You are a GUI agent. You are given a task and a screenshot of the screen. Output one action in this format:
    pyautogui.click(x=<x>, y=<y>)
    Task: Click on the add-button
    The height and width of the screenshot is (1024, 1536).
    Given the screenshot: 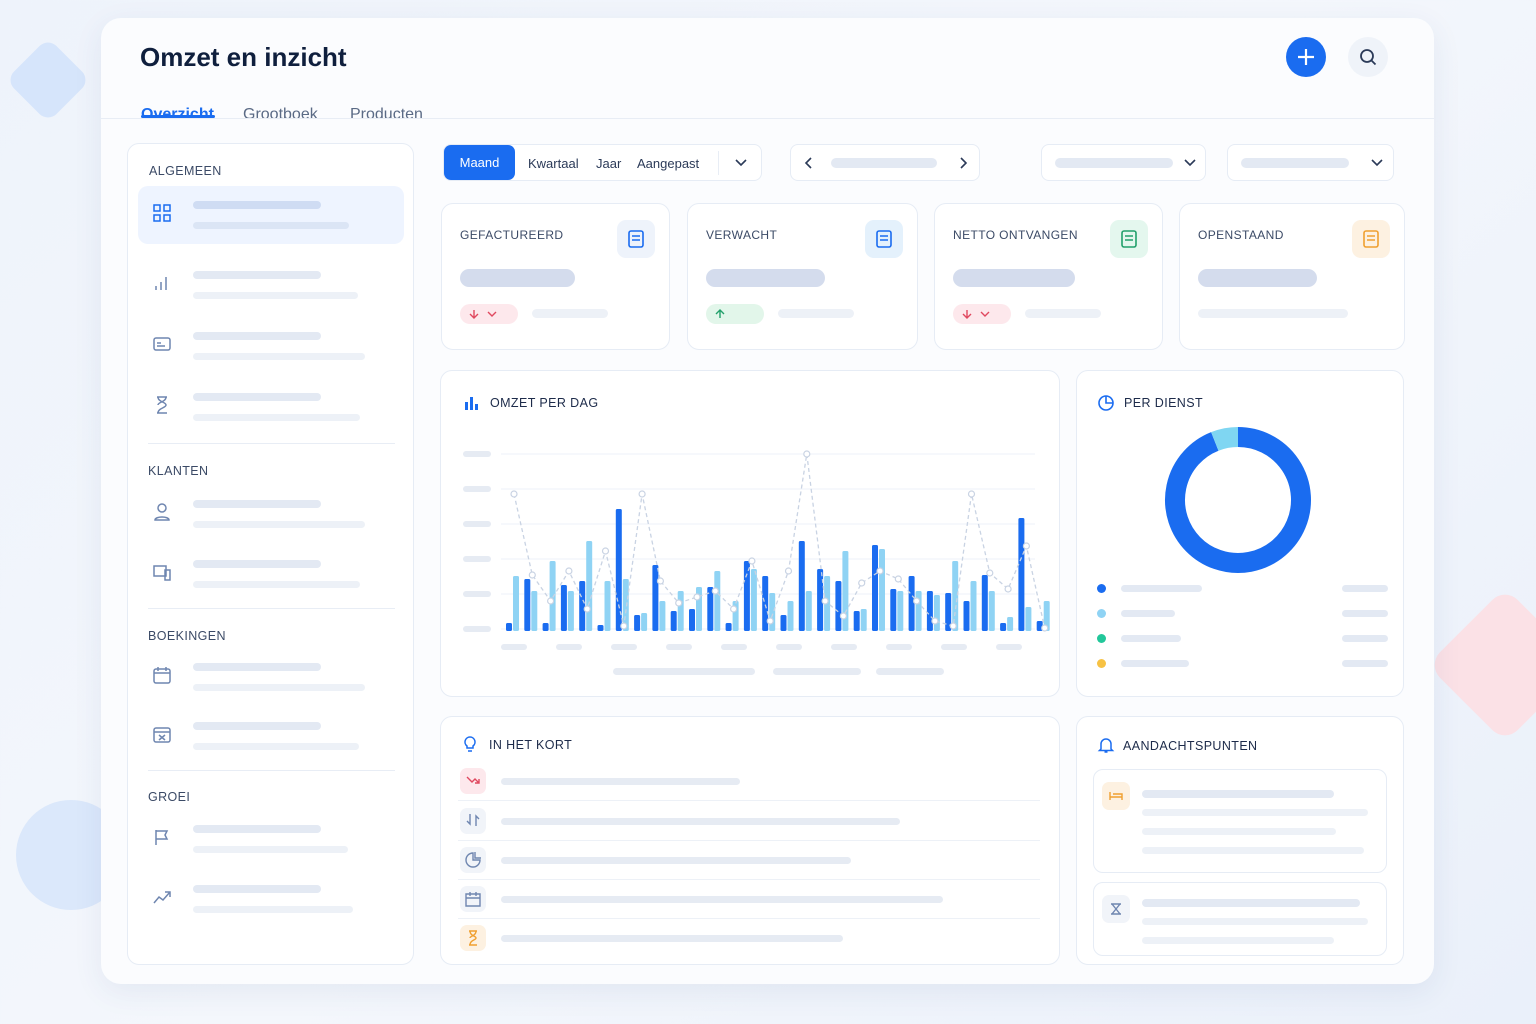 What is the action you would take?
    pyautogui.click(x=1306, y=57)
    